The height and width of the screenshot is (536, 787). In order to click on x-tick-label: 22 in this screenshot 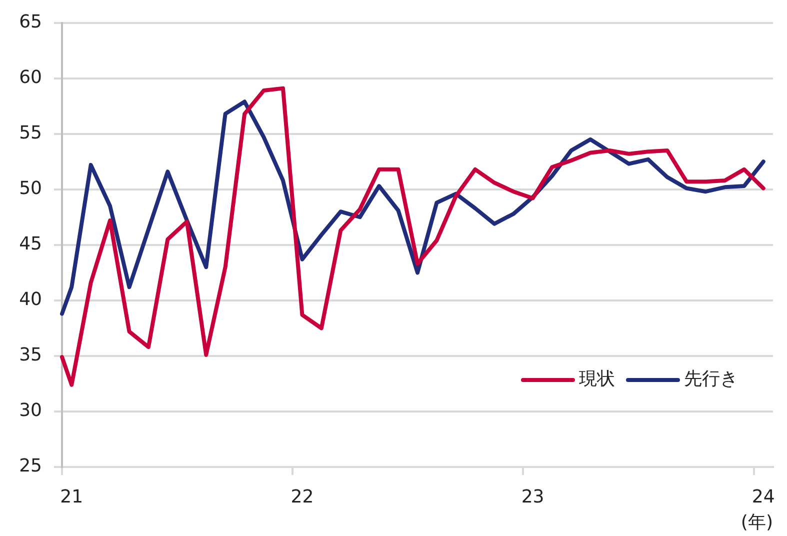, I will do `click(302, 497)`.